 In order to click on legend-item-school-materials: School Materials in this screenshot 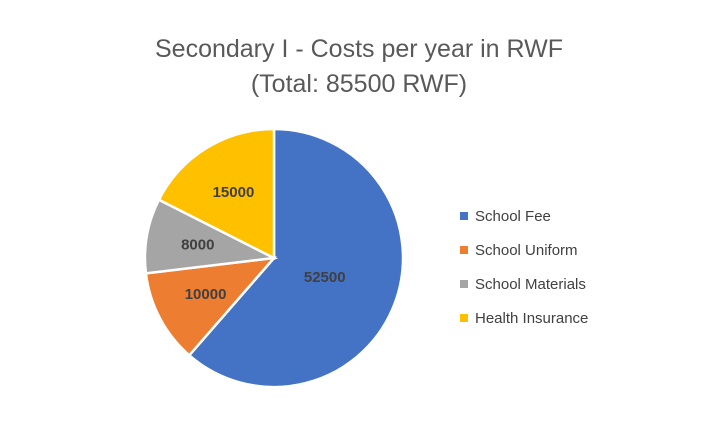, I will do `click(524, 284)`.